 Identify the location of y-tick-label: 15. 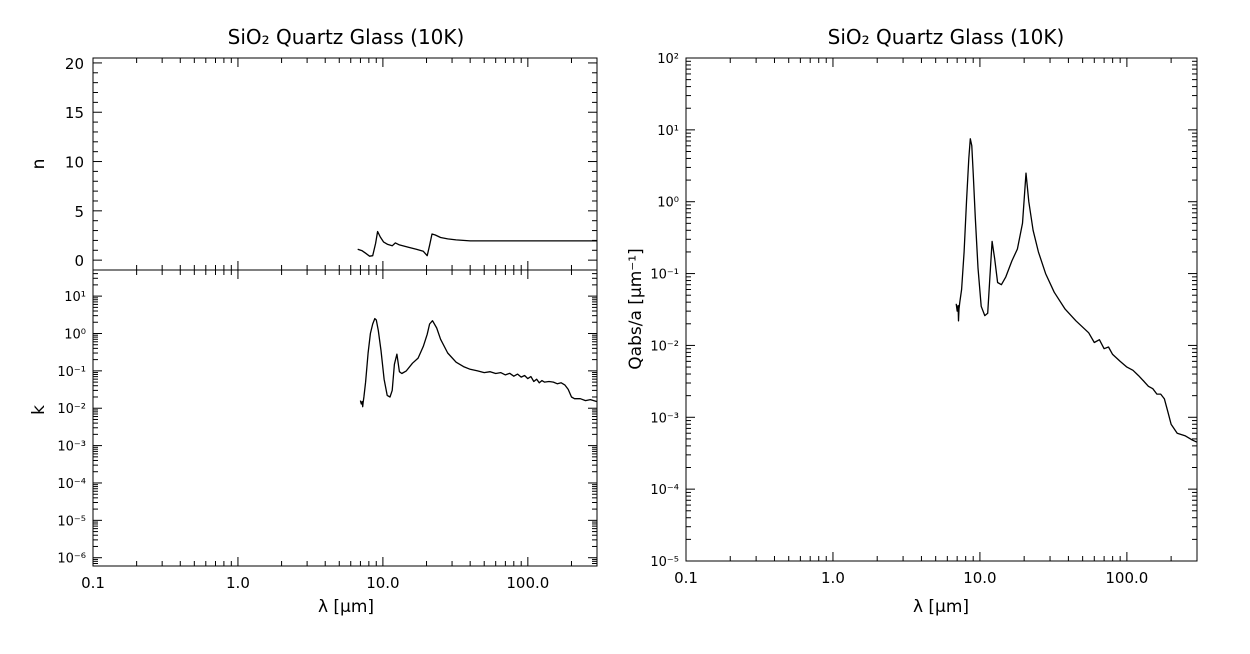
(74, 113).